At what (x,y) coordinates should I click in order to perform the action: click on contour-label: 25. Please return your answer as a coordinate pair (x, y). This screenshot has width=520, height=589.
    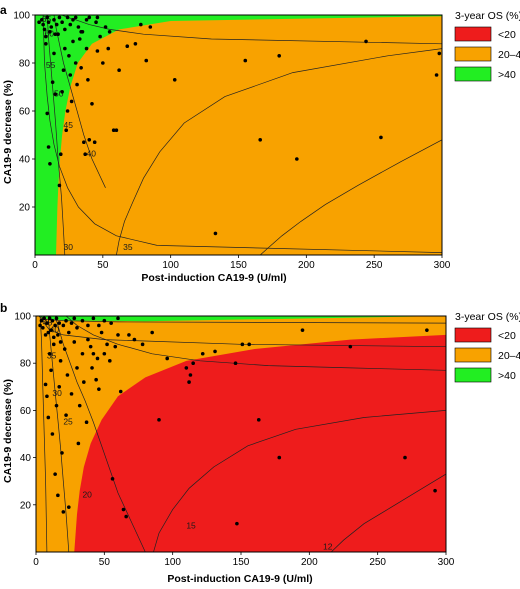
    Looking at the image, I should click on (68, 422).